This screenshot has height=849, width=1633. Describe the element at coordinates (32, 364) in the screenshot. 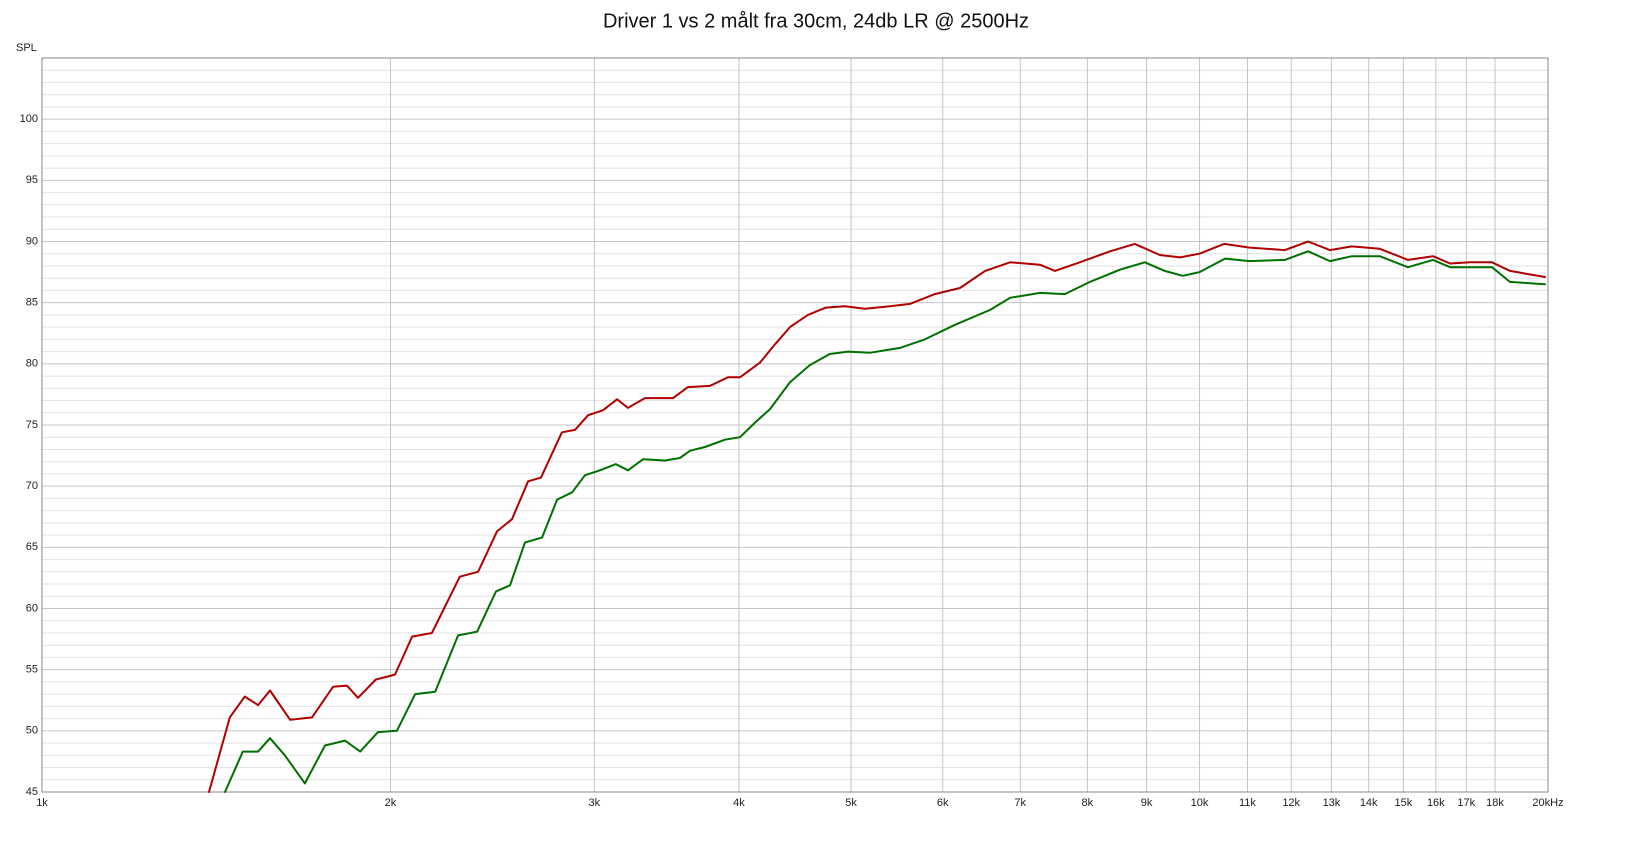

I see `y-tick-label: 80` at that location.